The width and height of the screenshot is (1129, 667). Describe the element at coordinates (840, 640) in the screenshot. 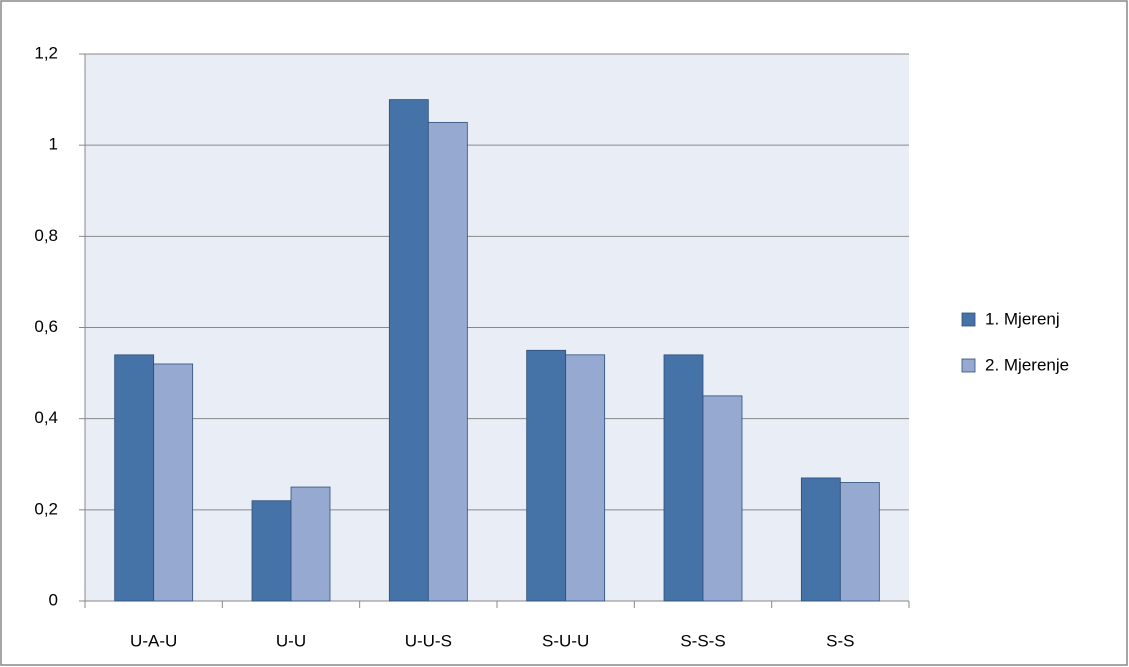

I see `x-tick-label: S-S` at that location.